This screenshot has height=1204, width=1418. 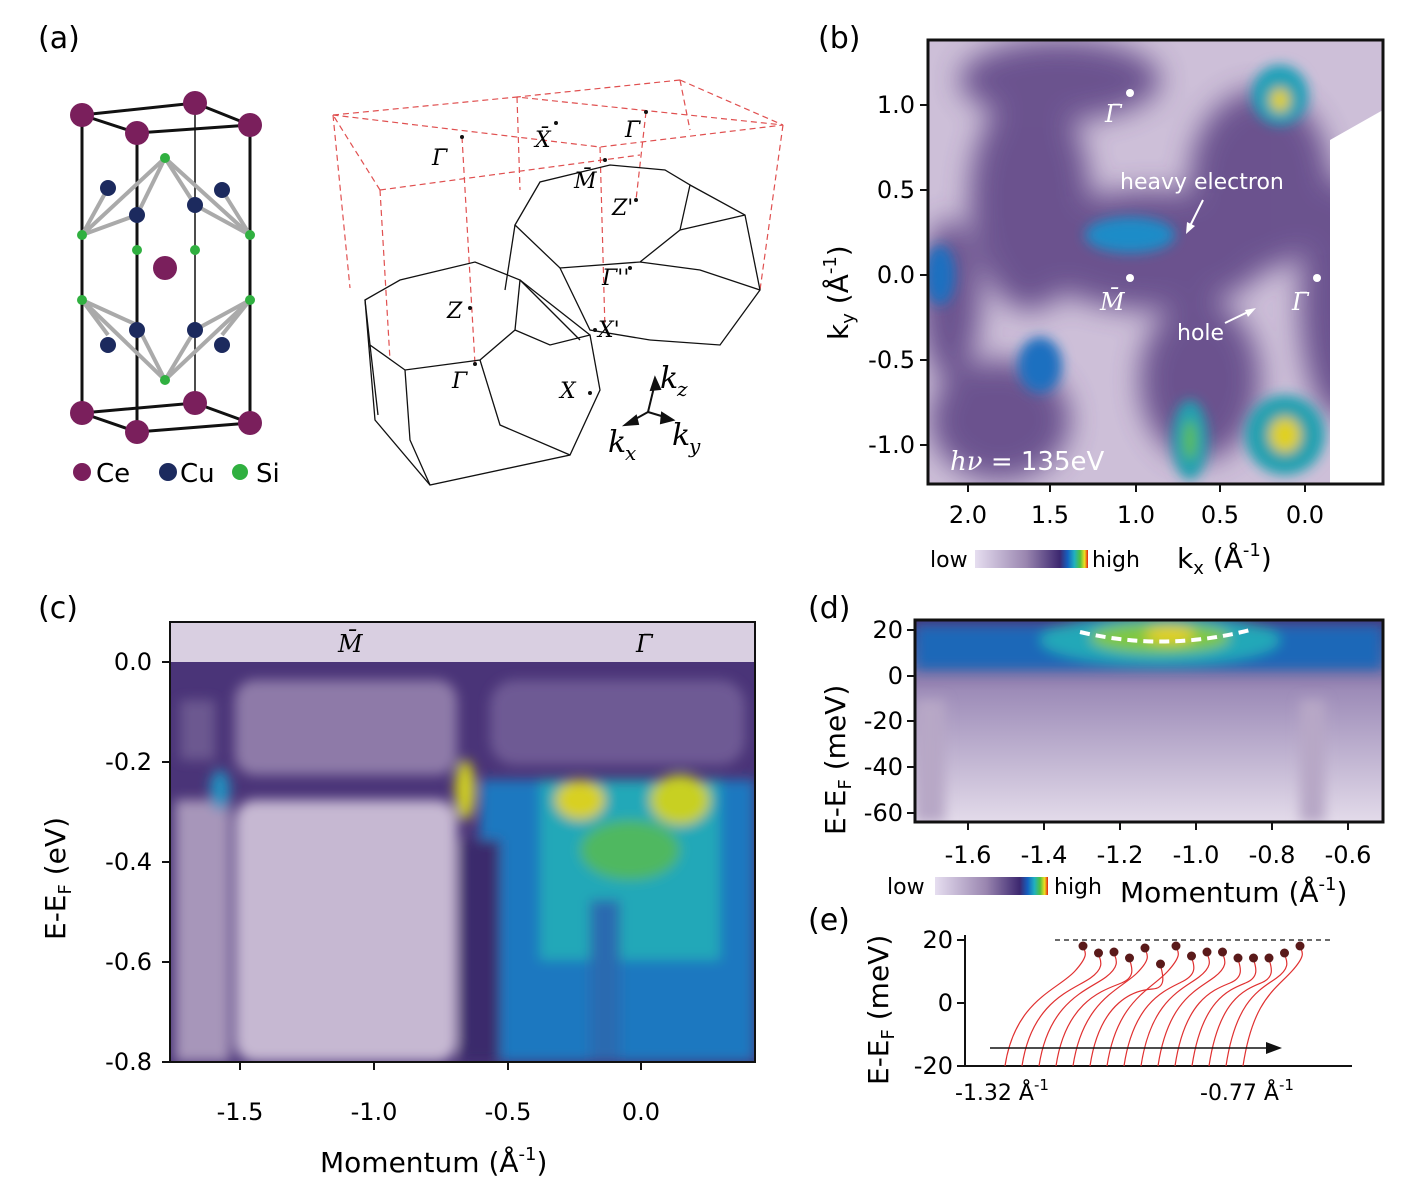 I want to click on axis-subscript: x, so click(x=630, y=453).